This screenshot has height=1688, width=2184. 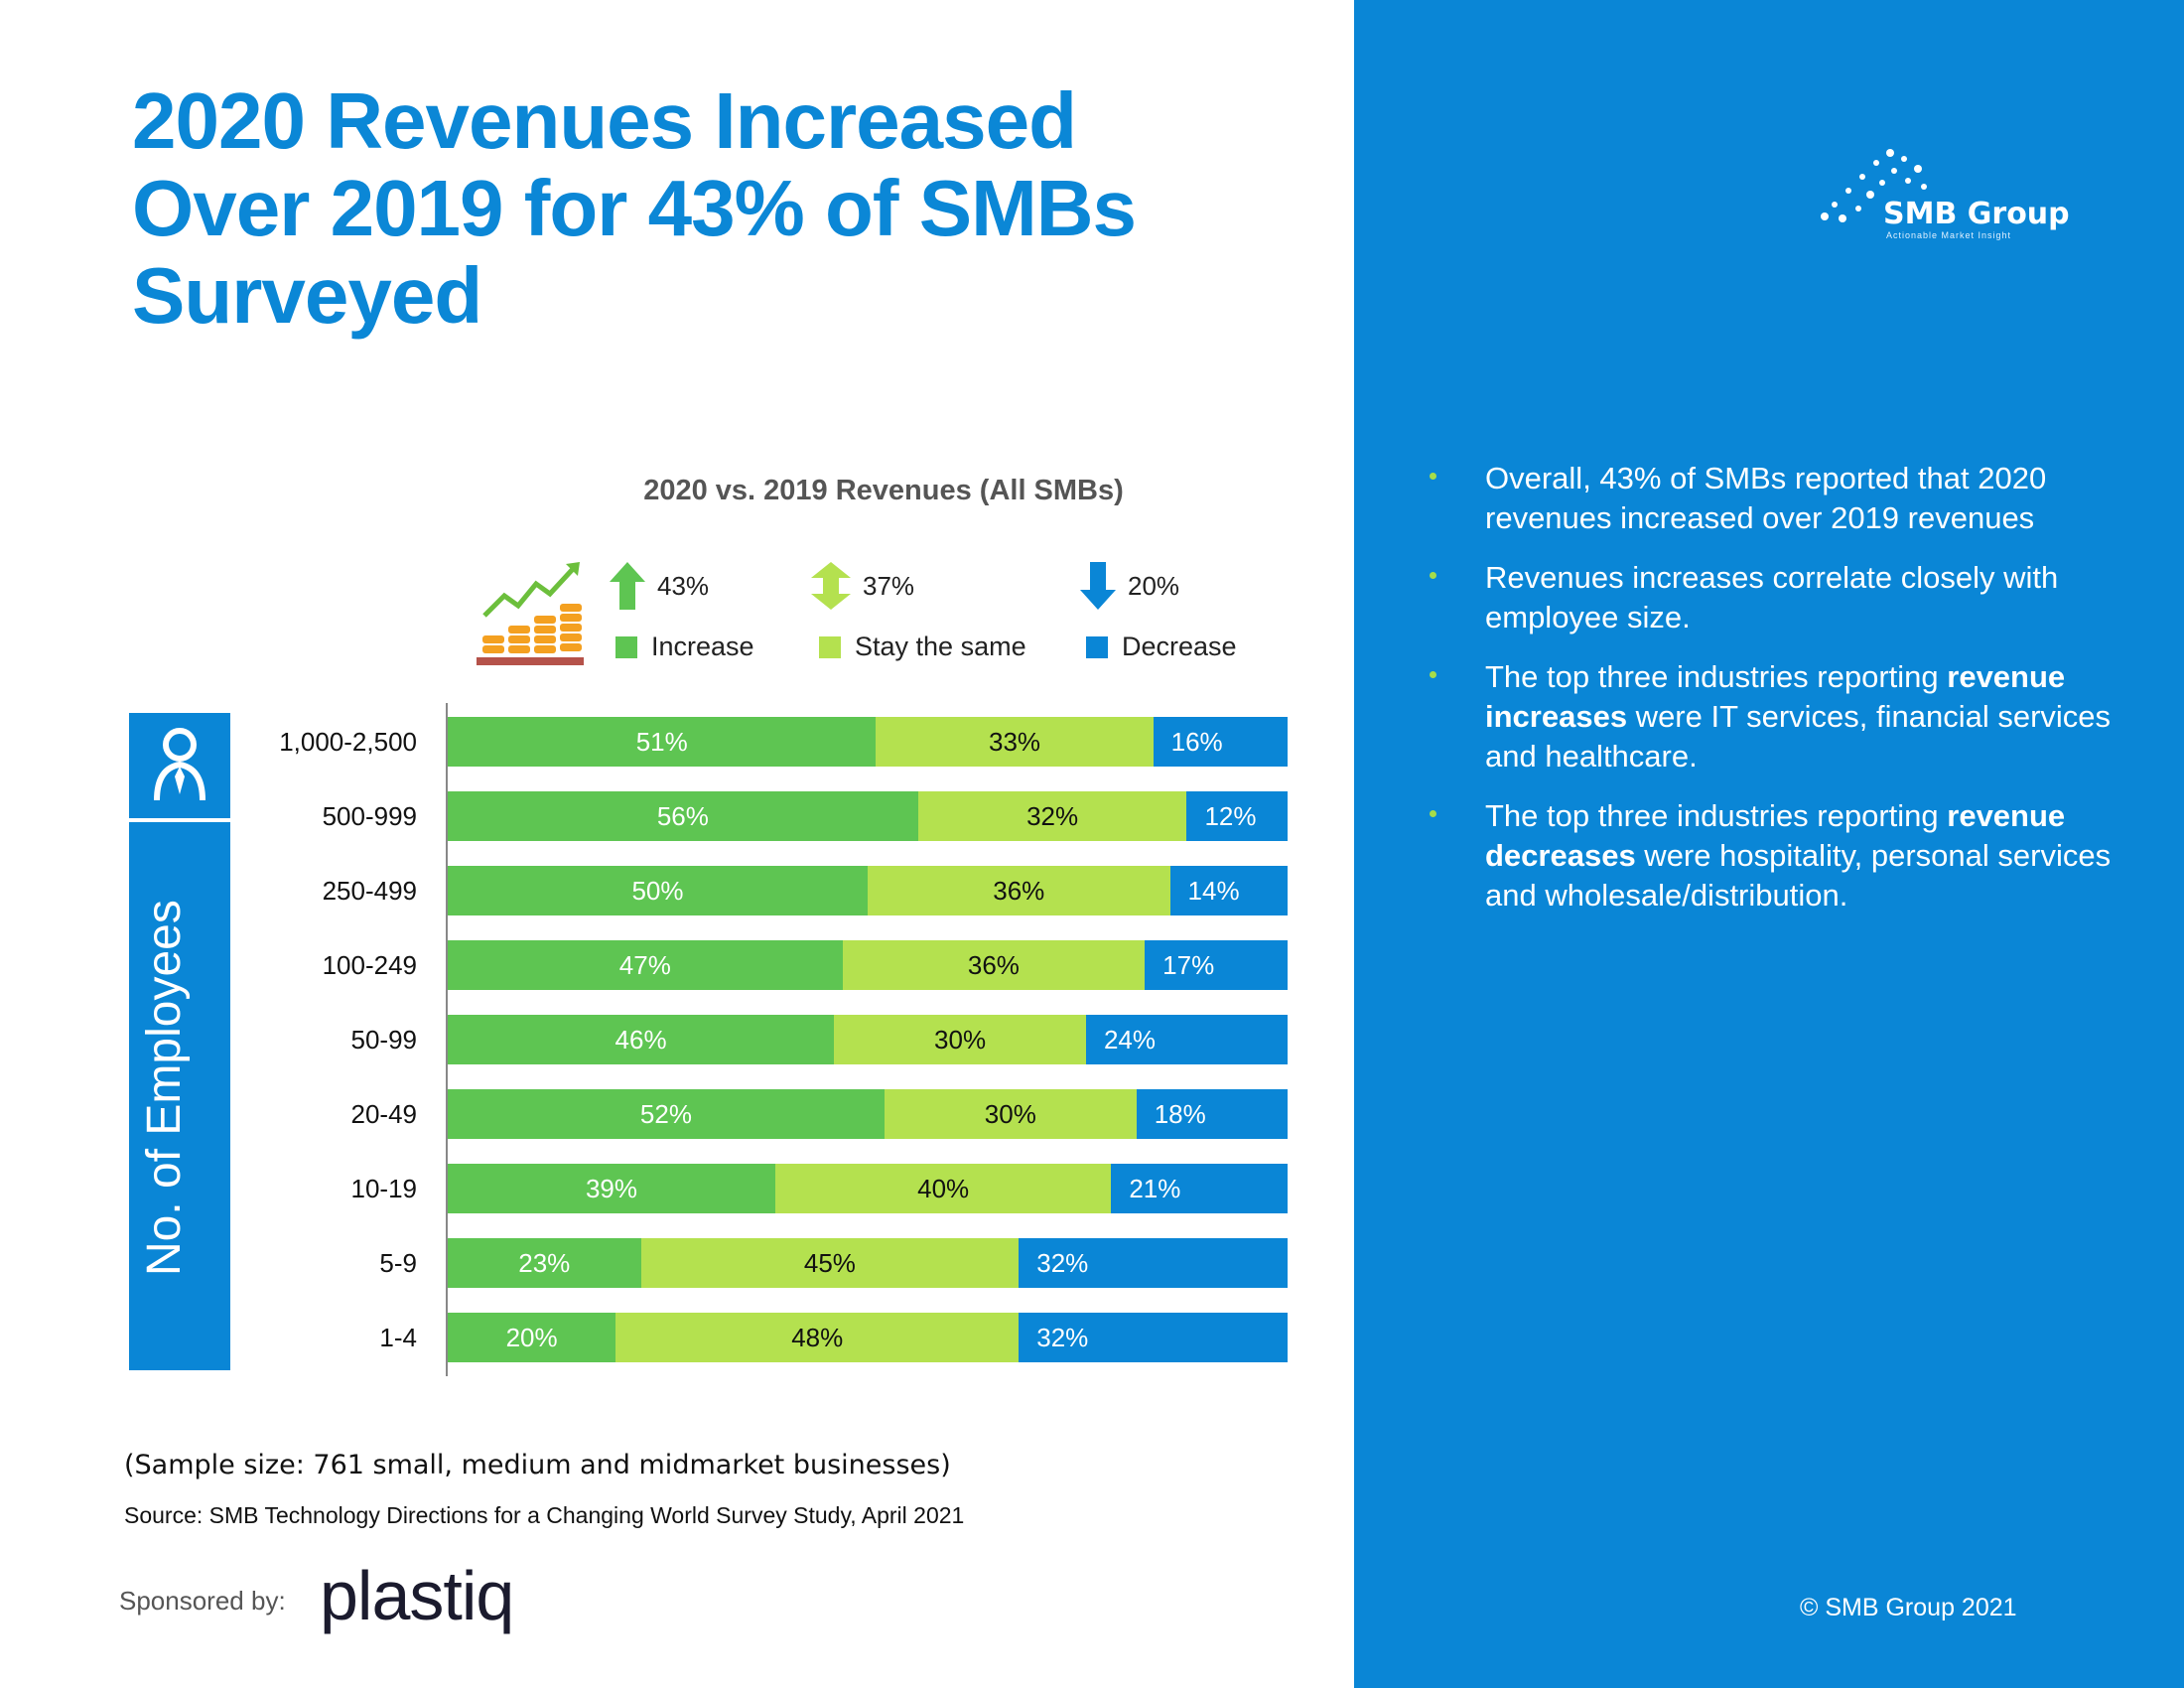 What do you see at coordinates (883, 490) in the screenshot?
I see `chart-title: 2020 vs. 2019 Revenues (All SMBs)` at bounding box center [883, 490].